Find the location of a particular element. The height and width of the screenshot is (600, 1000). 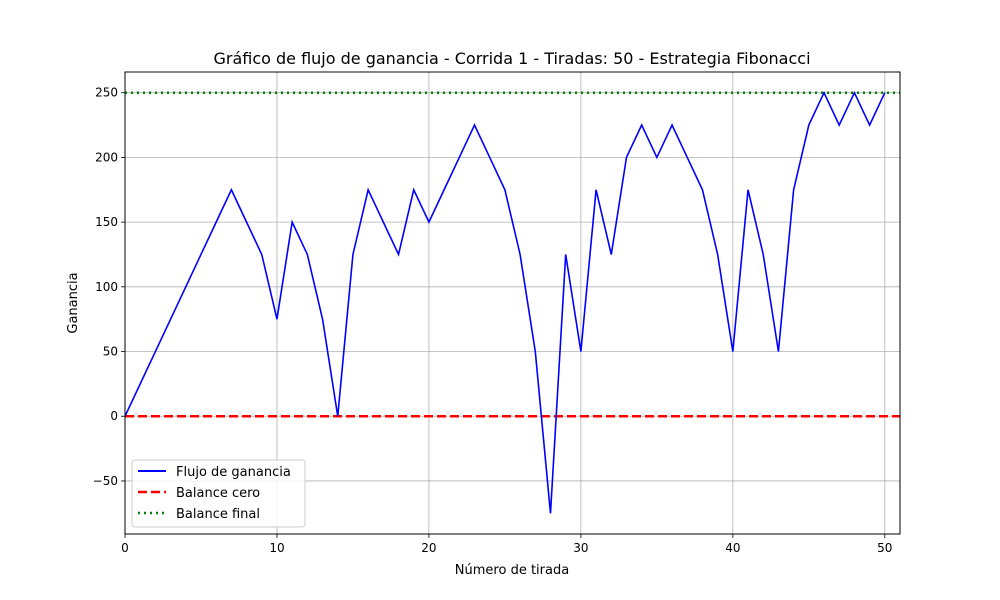

x-tick-label: 20 is located at coordinates (428, 548).